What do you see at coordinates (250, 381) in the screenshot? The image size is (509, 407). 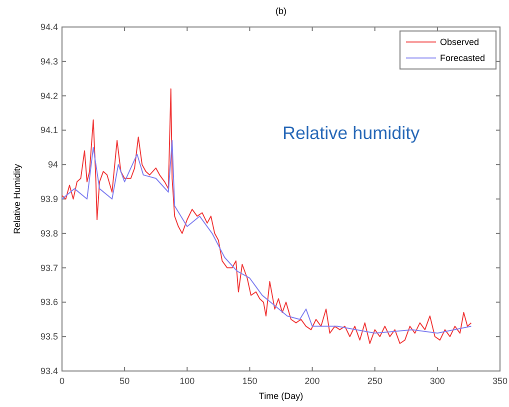 I see `x-tick-label: 150` at bounding box center [250, 381].